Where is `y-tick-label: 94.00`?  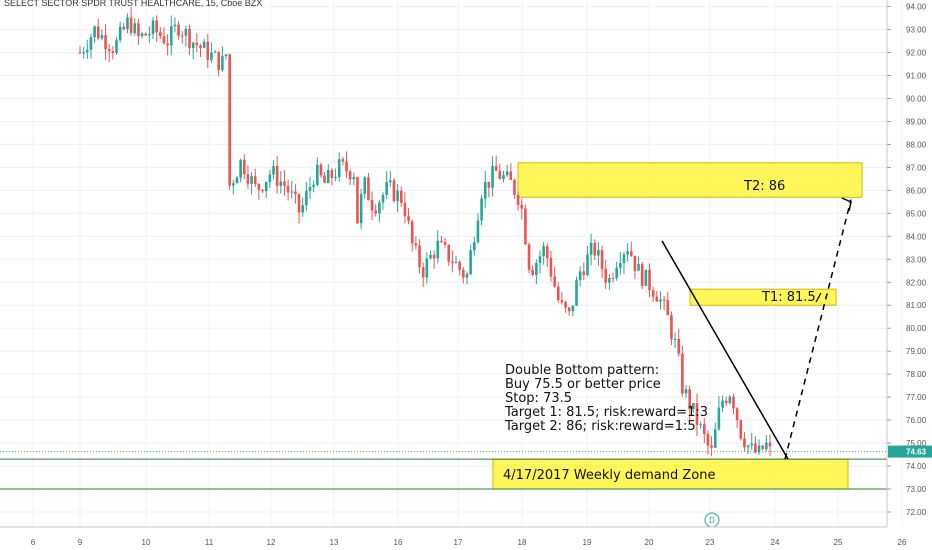 y-tick-label: 94.00 is located at coordinates (916, 7).